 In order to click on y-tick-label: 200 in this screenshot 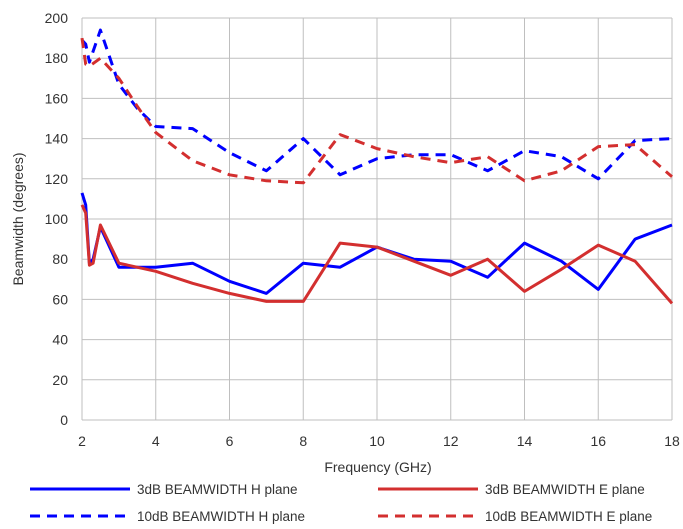, I will do `click(57, 18)`.